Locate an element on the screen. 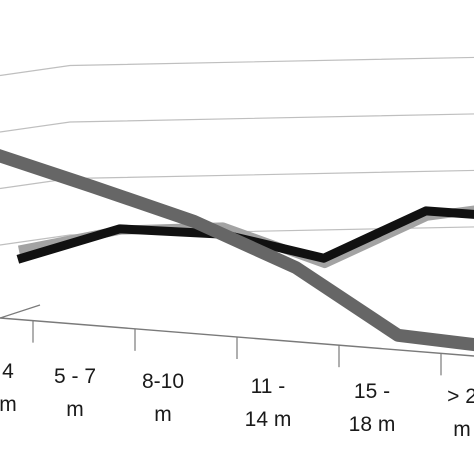 This screenshot has width=474, height=474. category-label: 11 - 14 m is located at coordinates (268, 403).